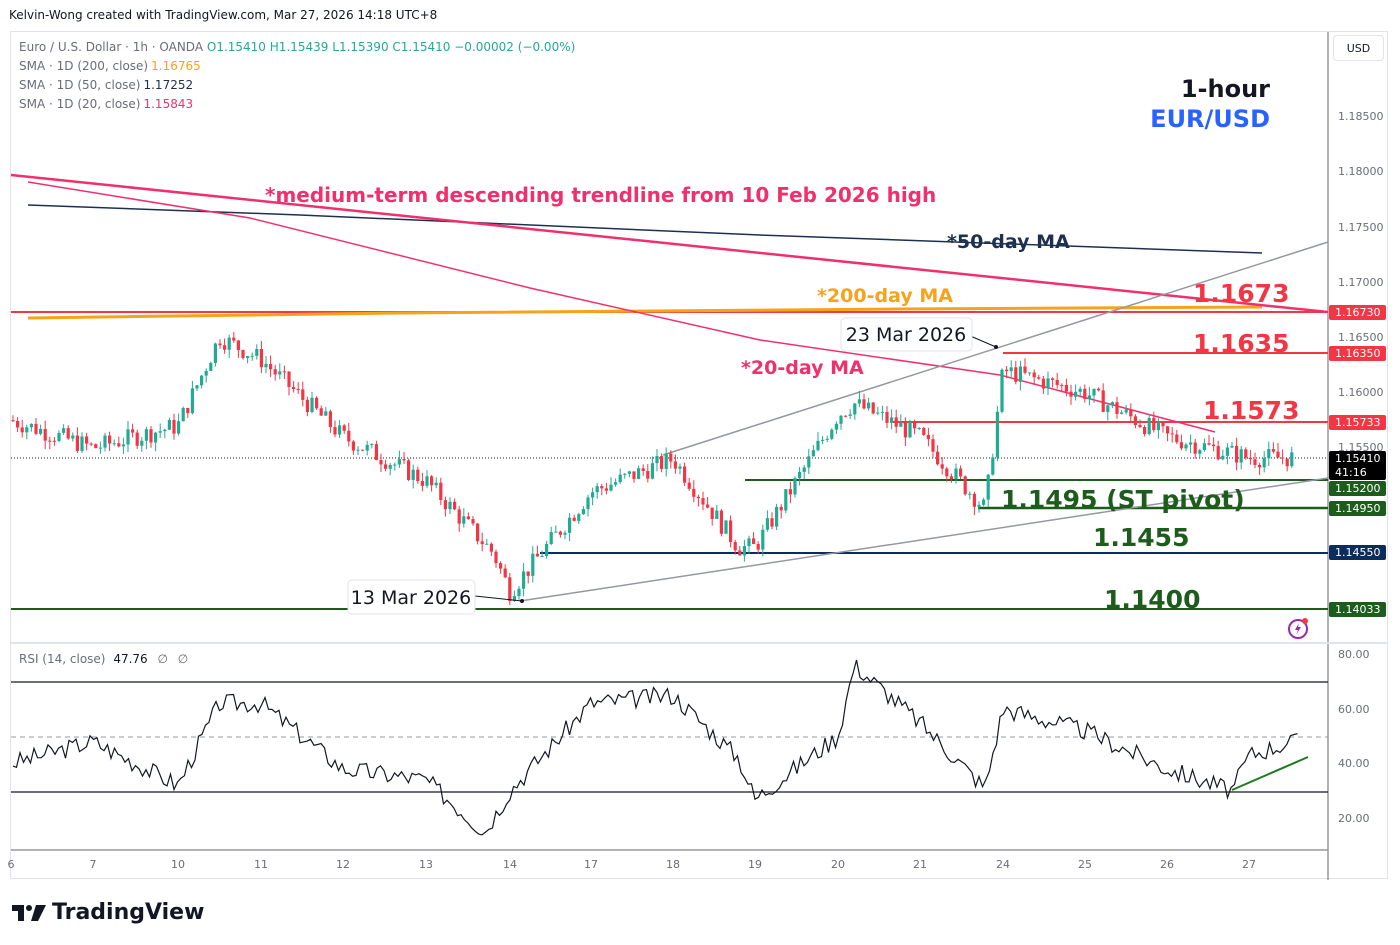 This screenshot has width=1400, height=945. I want to click on rsi-value: 47.76, so click(130, 659).